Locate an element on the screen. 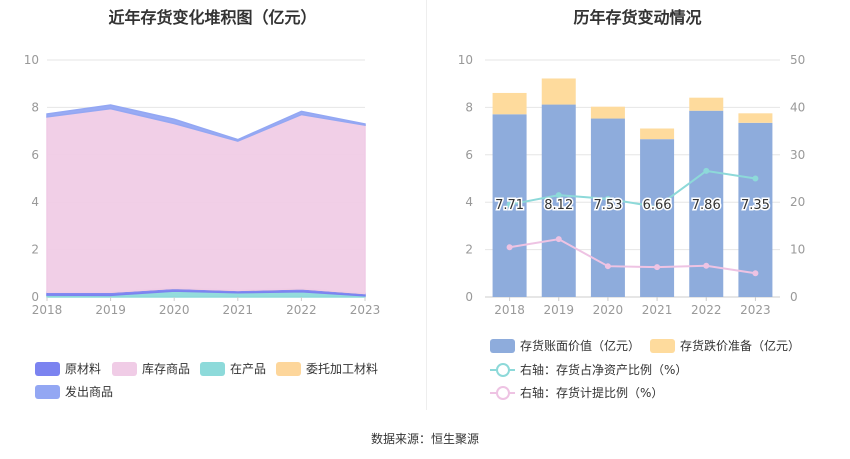  legend-item-right: 右轴：存货占净资产比例（%） is located at coordinates (588, 369).